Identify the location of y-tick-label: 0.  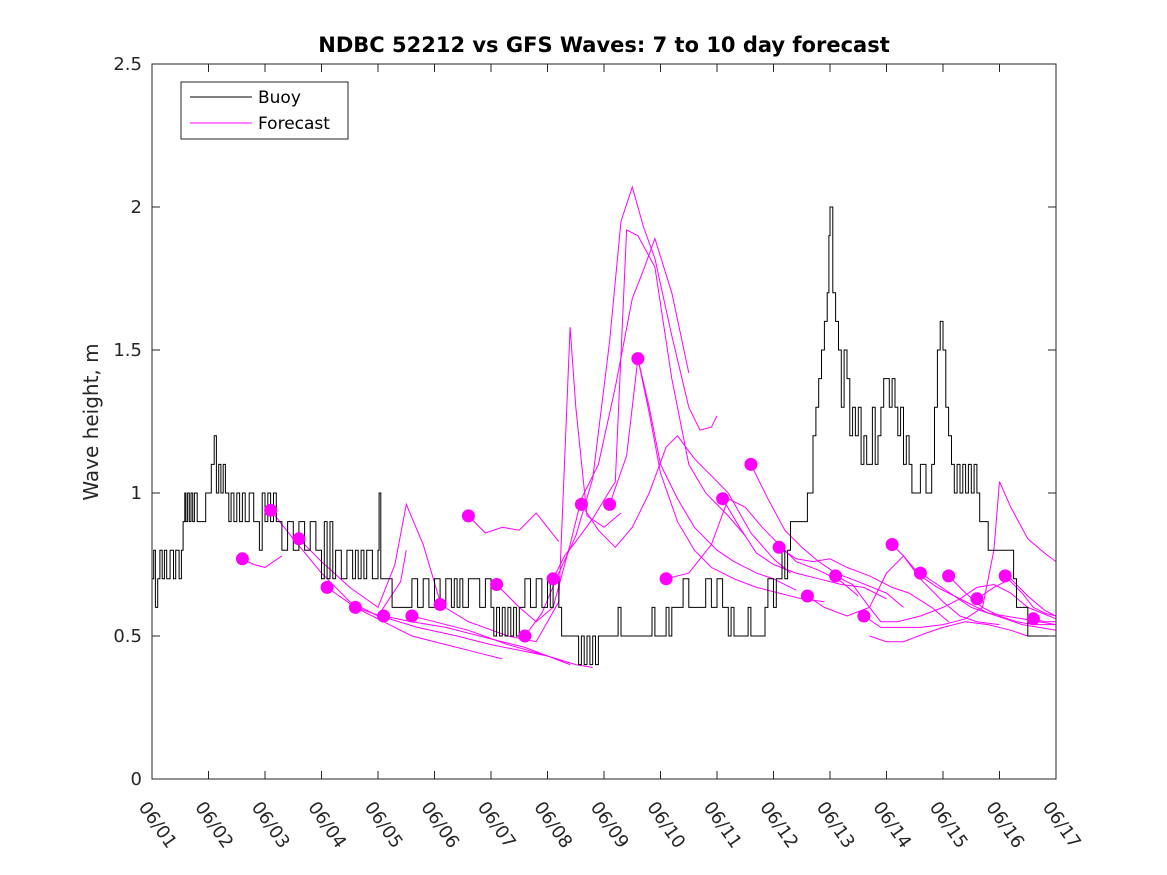
(136, 779).